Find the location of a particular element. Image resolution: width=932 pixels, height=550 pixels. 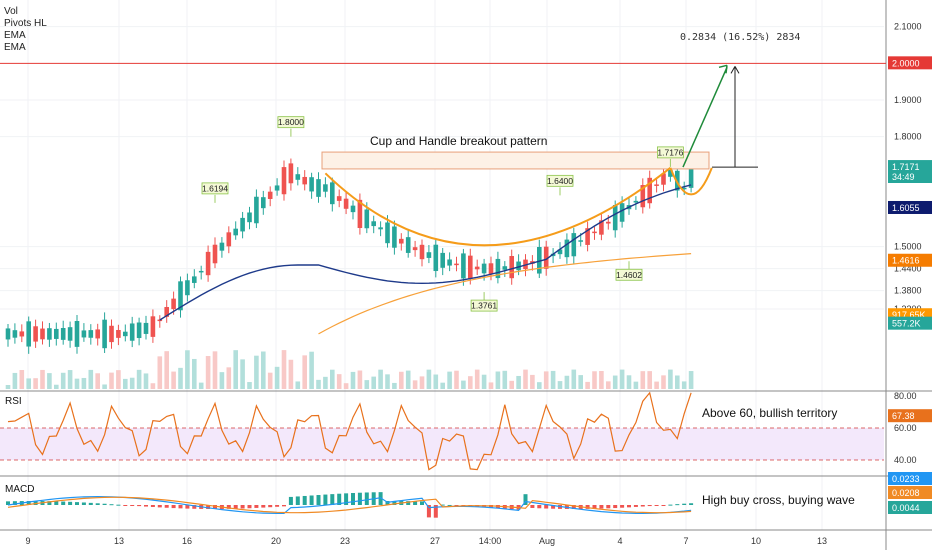

pivot-label: 1.4602 is located at coordinates (629, 275).